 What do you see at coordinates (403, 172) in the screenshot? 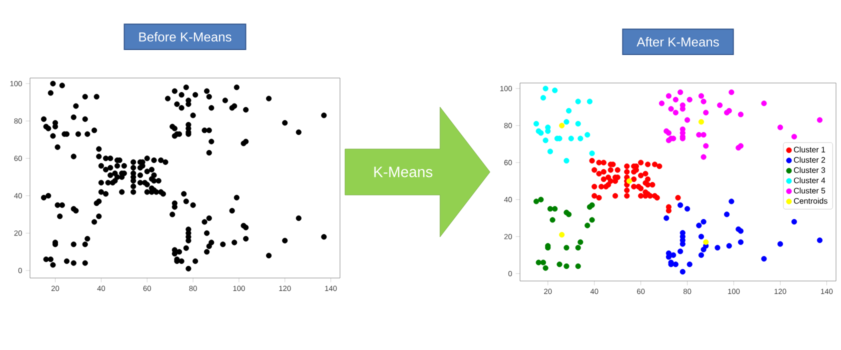
I see `text: K-Means` at bounding box center [403, 172].